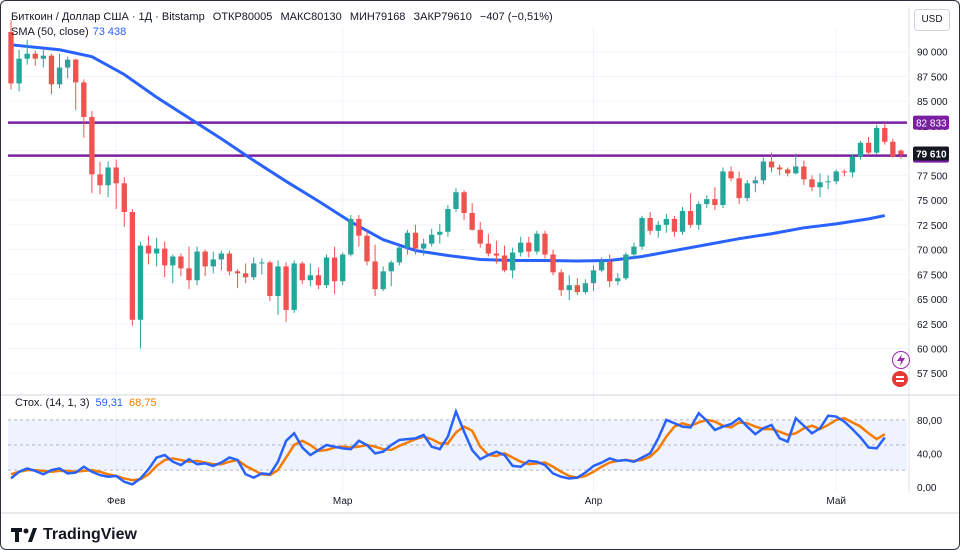 Image resolution: width=960 pixels, height=550 pixels. What do you see at coordinates (931, 155) in the screenshot?
I see `last-price-label: 79 610` at bounding box center [931, 155].